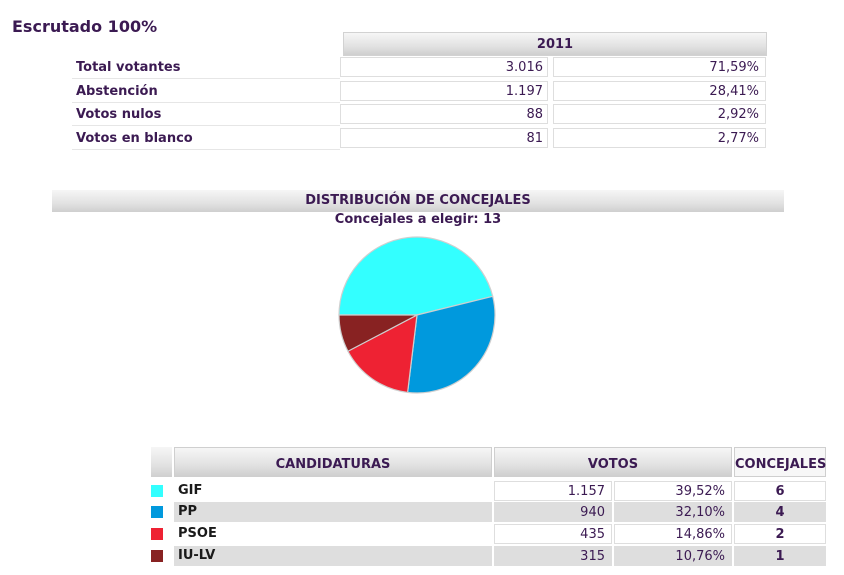  What do you see at coordinates (382, 353) in the screenshot?
I see `pie-slice-psoe` at bounding box center [382, 353].